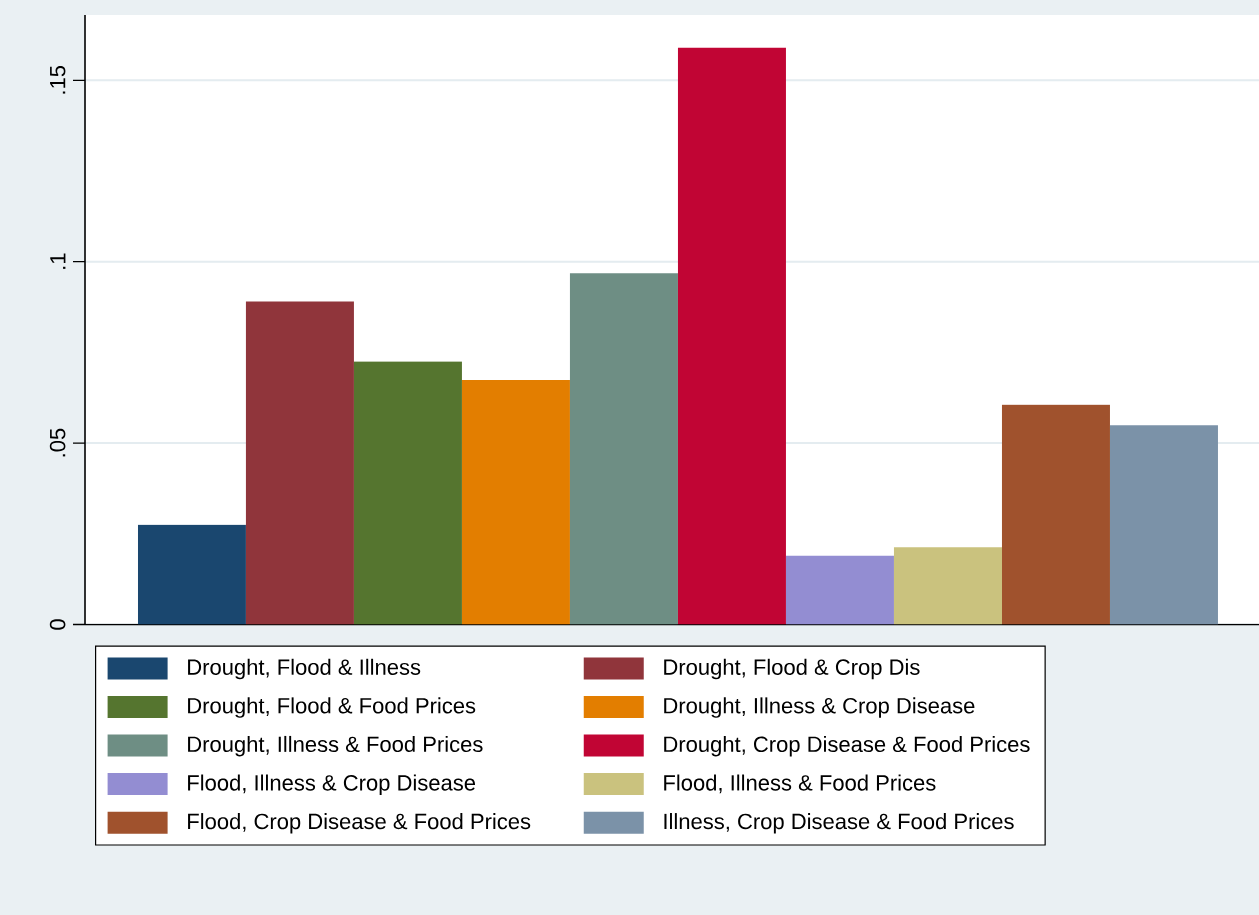  What do you see at coordinates (819, 707) in the screenshot?
I see `legend-label: Drought, Illness & Crop Disease` at bounding box center [819, 707].